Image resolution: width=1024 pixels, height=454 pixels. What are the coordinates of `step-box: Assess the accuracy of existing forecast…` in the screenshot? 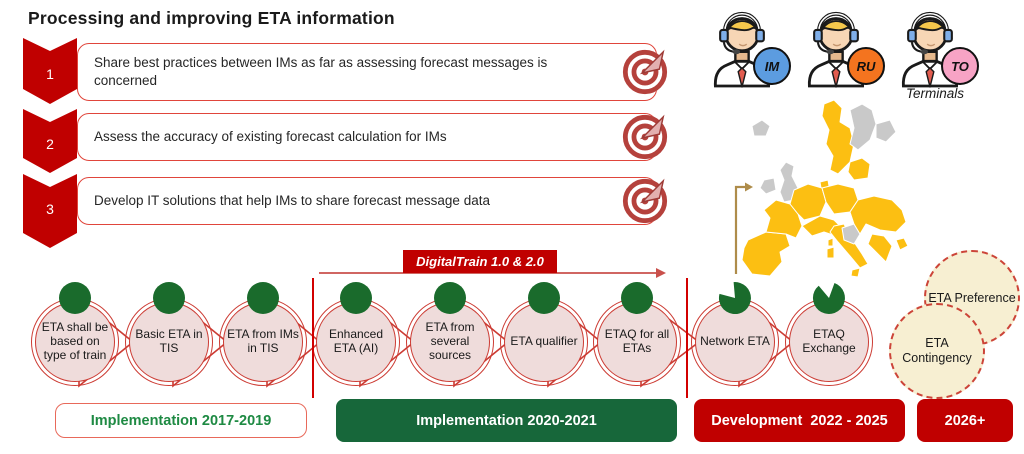 It's located at (367, 137).